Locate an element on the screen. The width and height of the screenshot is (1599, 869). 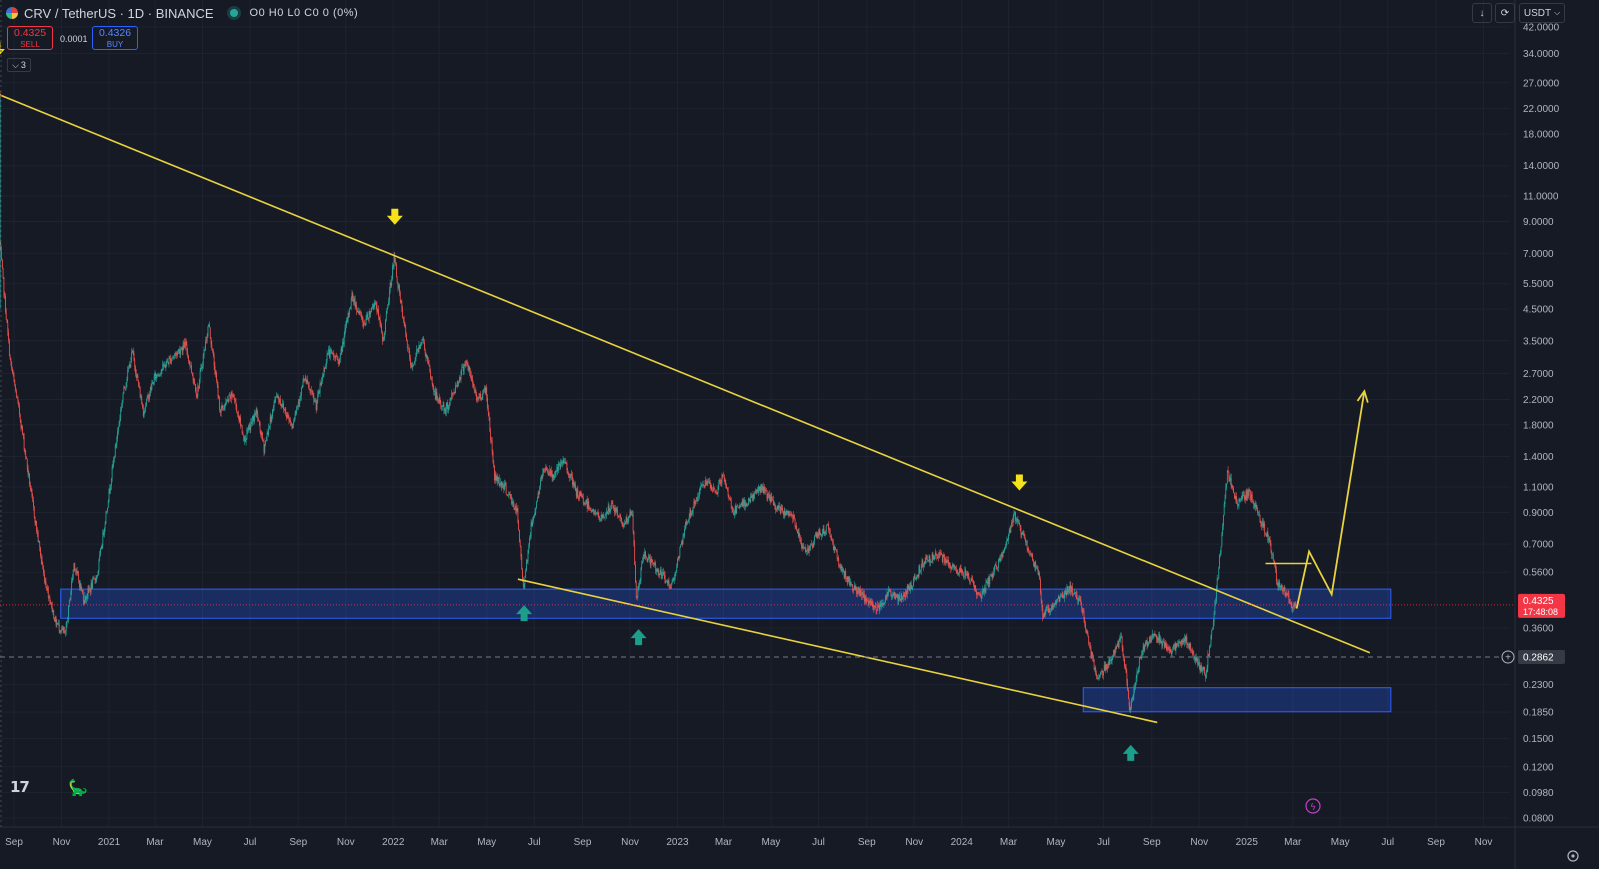
refresh-button: ⟳ is located at coordinates (1505, 13).